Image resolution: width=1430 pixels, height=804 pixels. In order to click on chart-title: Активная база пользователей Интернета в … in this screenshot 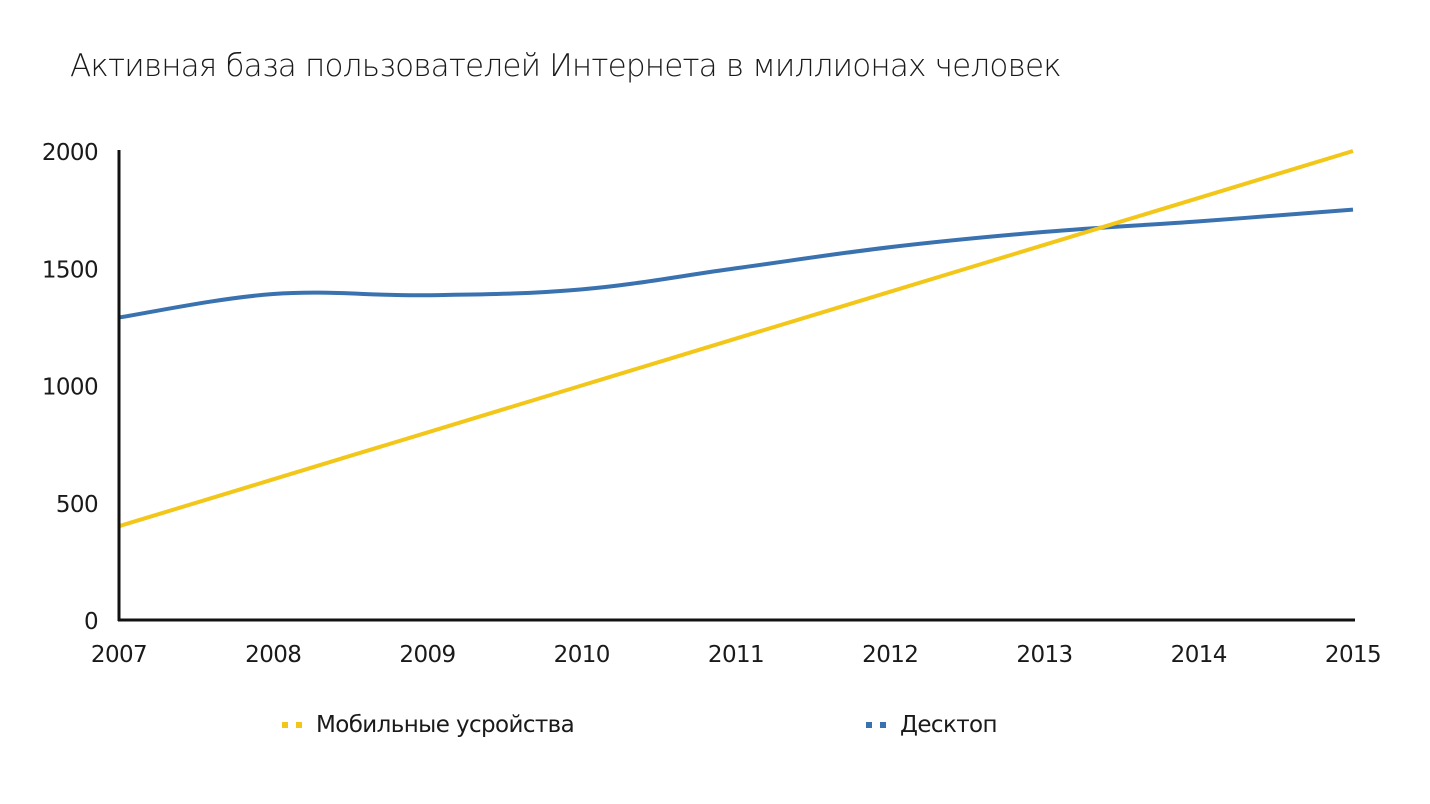, I will do `click(566, 66)`.